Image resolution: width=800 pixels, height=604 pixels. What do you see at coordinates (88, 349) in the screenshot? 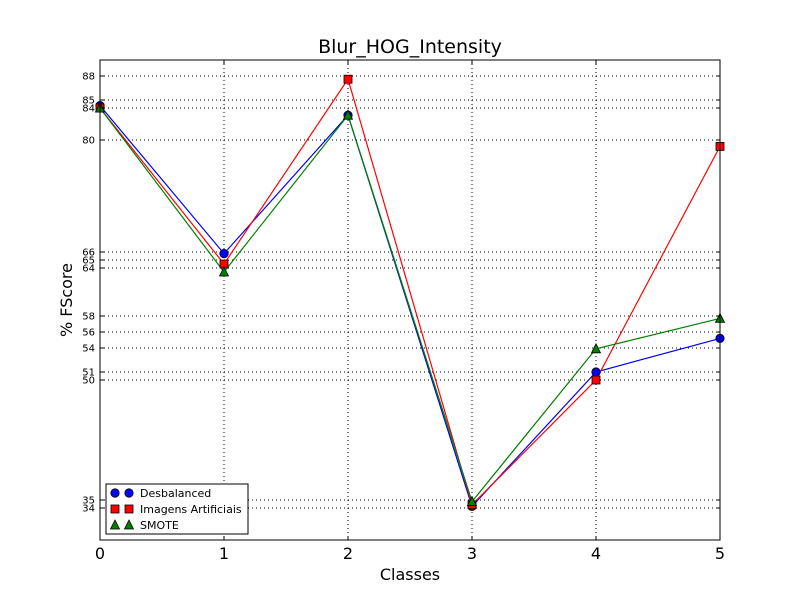
I see `y-tick-label: 54` at bounding box center [88, 349].